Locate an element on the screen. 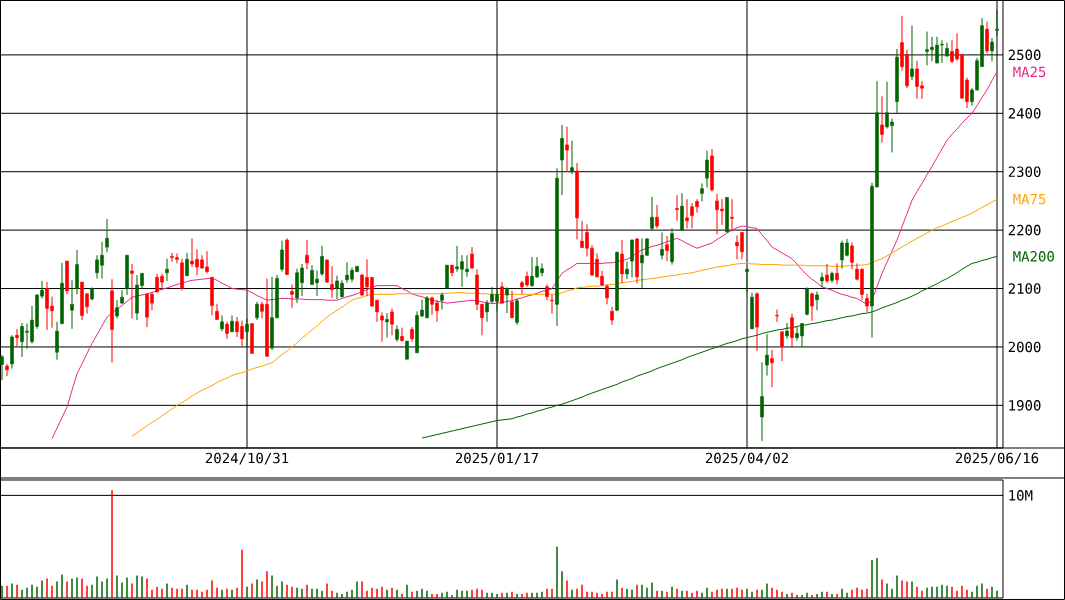 The image size is (1065, 600). y-tick-label: 2200 is located at coordinates (1024, 230).